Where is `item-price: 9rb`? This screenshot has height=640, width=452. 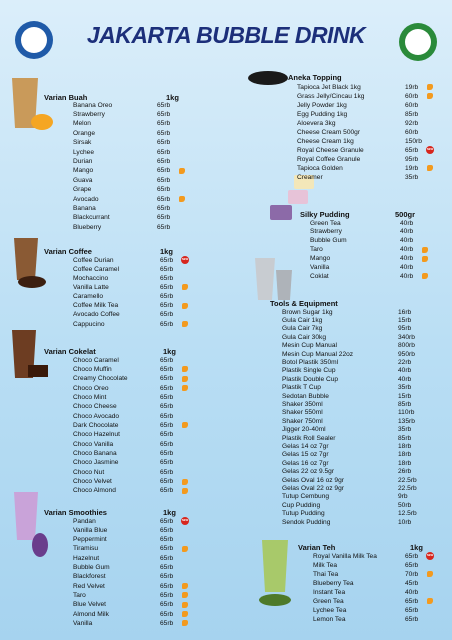
item-price: 9rb is located at coordinates (403, 497).